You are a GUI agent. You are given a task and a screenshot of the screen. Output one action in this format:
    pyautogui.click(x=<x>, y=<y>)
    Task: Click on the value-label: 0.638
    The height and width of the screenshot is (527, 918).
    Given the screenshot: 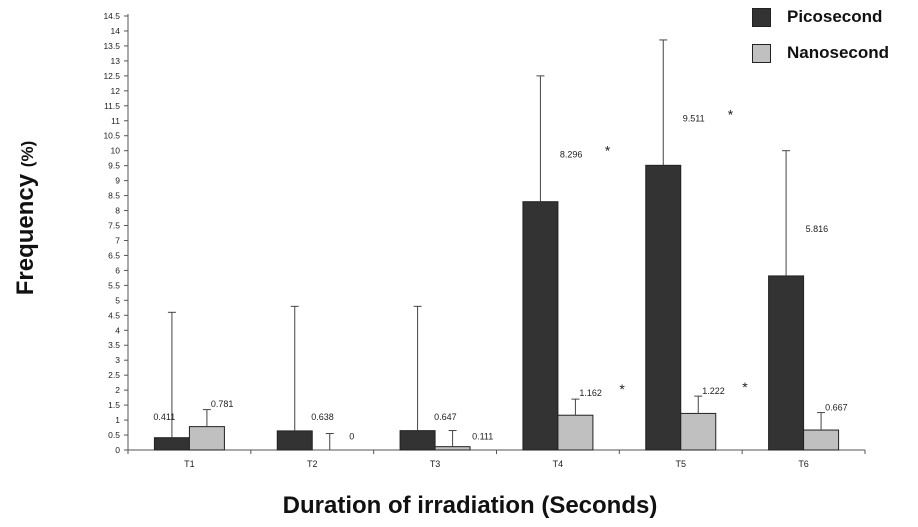 What is the action you would take?
    pyautogui.click(x=322, y=417)
    